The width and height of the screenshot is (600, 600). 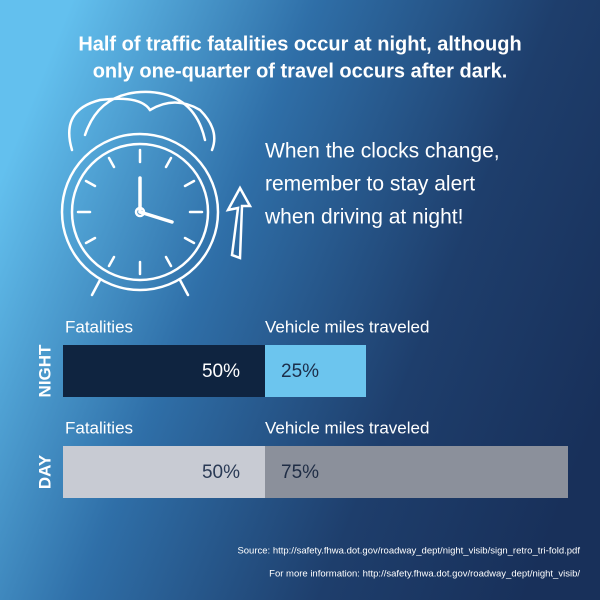 What do you see at coordinates (300, 371) in the screenshot?
I see `bar-value-label: 25%` at bounding box center [300, 371].